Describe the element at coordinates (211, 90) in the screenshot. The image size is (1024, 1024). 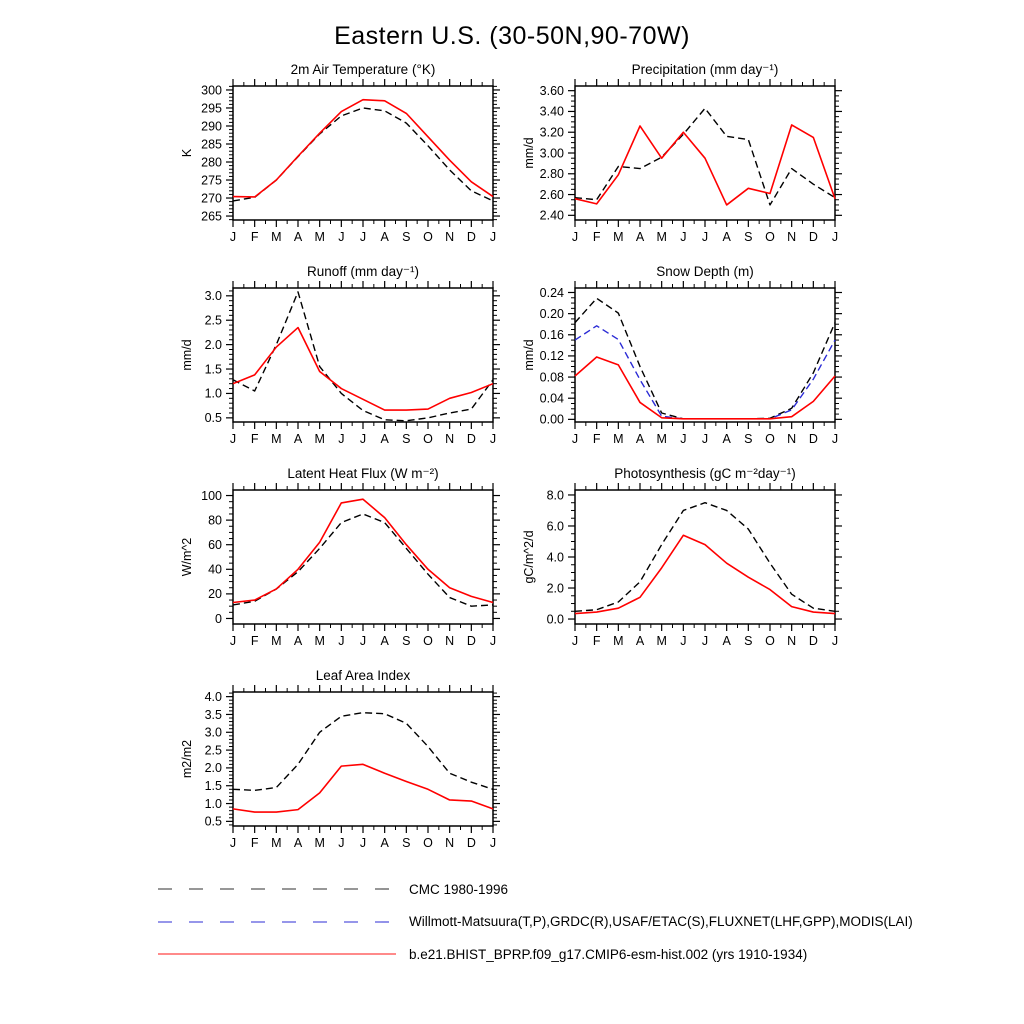
I see `y-tick-label: 300` at that location.